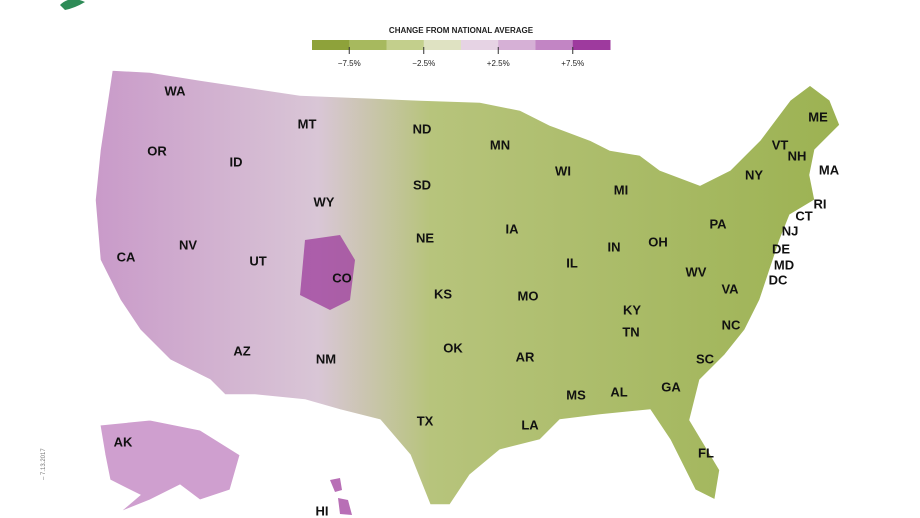  Describe the element at coordinates (322, 510) in the screenshot. I see `state-label: HI` at that location.